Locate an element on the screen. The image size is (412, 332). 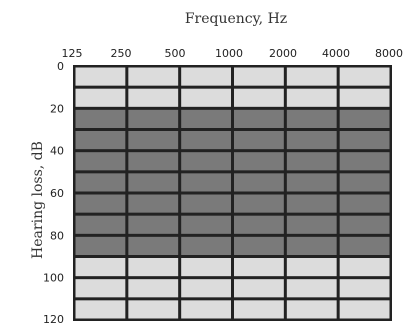
y-tick-label: 0 is located at coordinates (60, 66).